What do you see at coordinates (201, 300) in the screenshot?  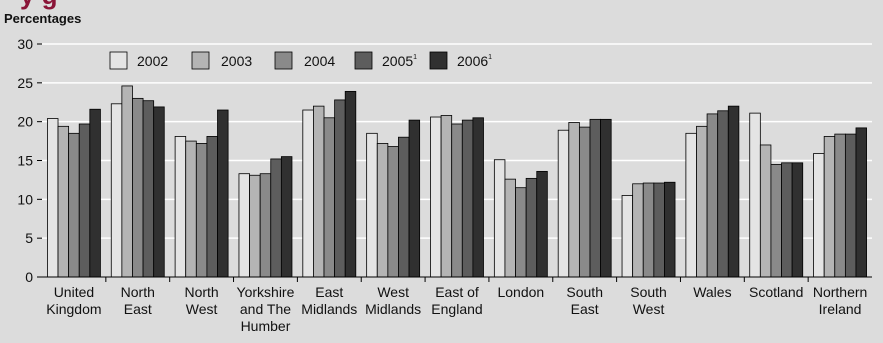 I see `x-category-label: North West` at bounding box center [201, 300].